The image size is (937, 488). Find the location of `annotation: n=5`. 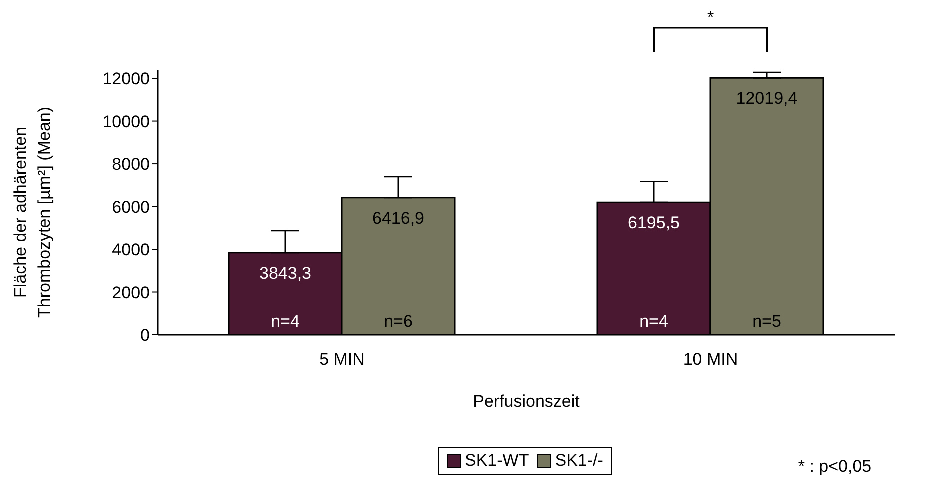

annotation: n=5 is located at coordinates (767, 321).